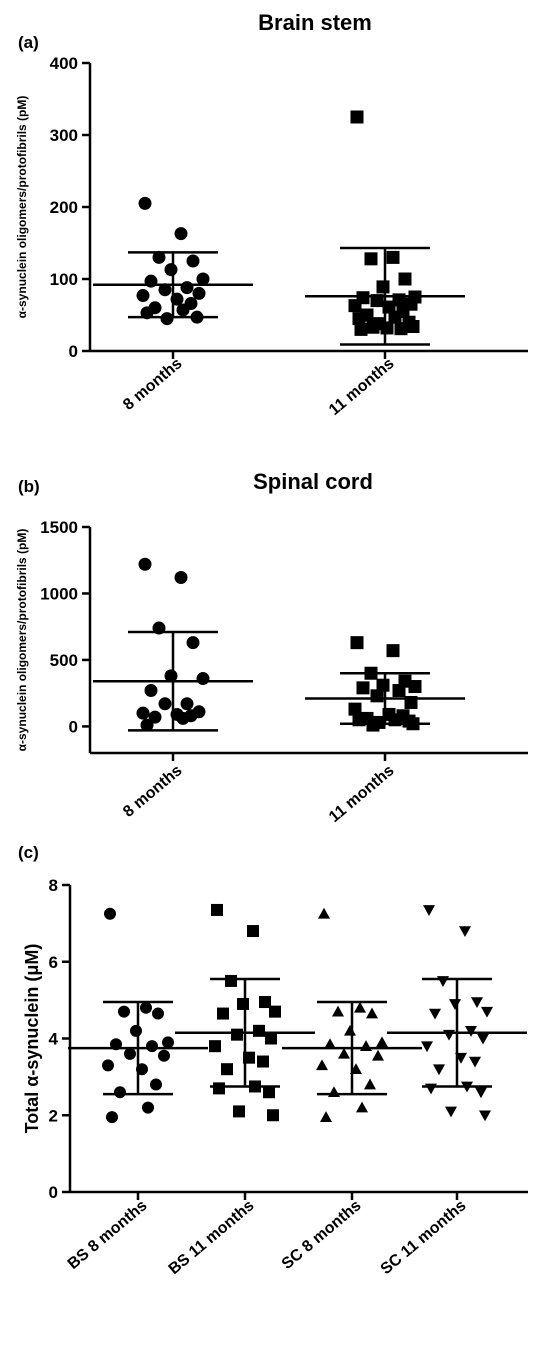 The image size is (536, 1372). Describe the element at coordinates (22, 640) in the screenshot. I see `y-axis-label: α-synuclein oligomers/protofibrils (pM)` at that location.